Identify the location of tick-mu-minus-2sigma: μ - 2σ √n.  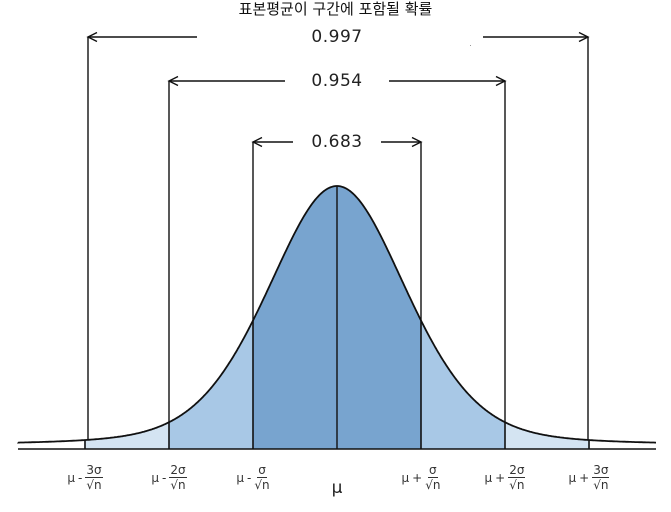
(169, 478).